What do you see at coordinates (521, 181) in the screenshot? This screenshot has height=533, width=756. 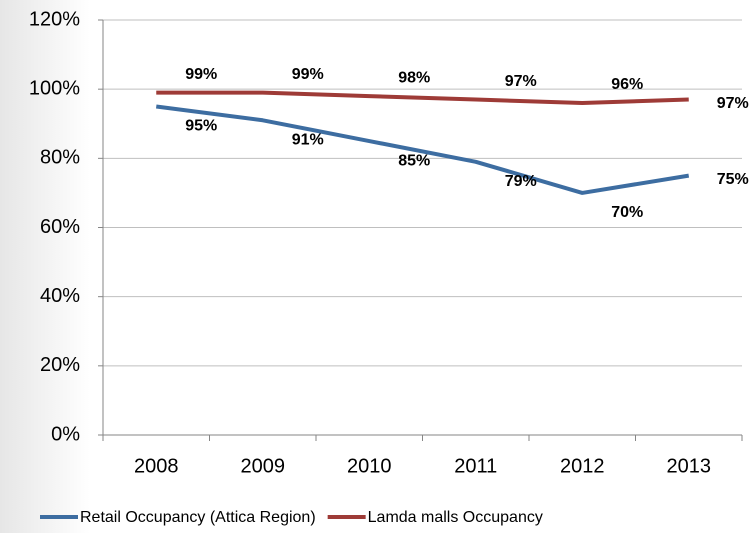 I see `data-label: 79%` at bounding box center [521, 181].